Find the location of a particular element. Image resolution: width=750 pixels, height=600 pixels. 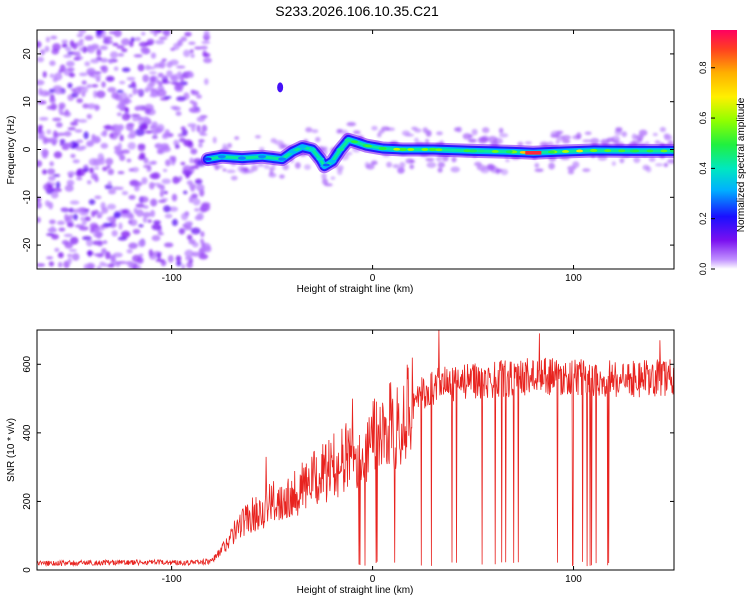

noise-region is located at coordinates (124, 149).